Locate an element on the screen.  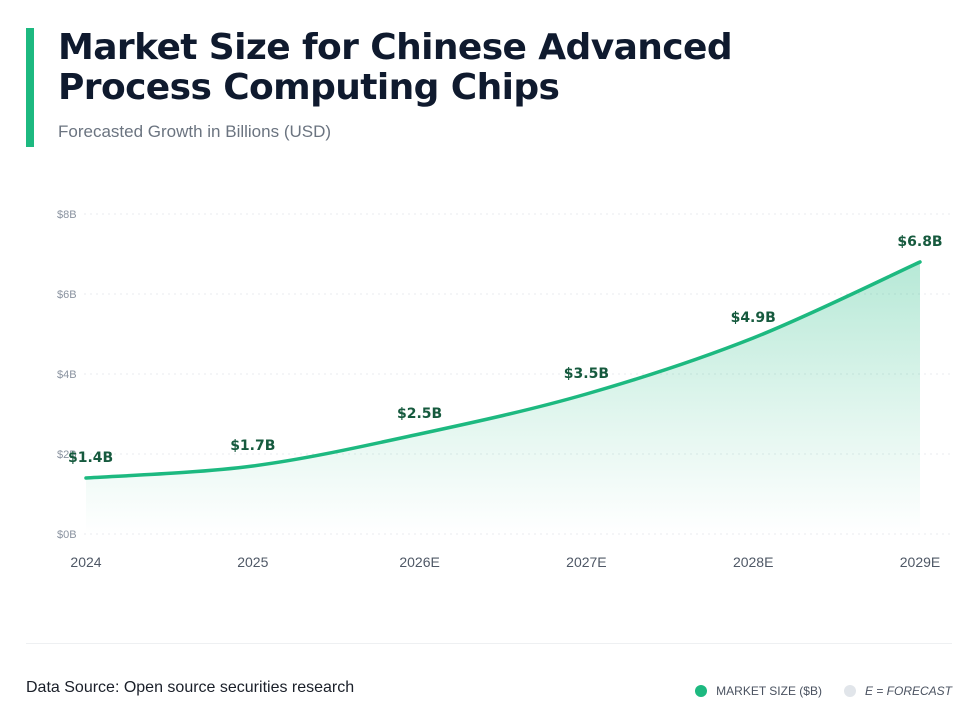
y-tick-label: $8B is located at coordinates (67, 215).